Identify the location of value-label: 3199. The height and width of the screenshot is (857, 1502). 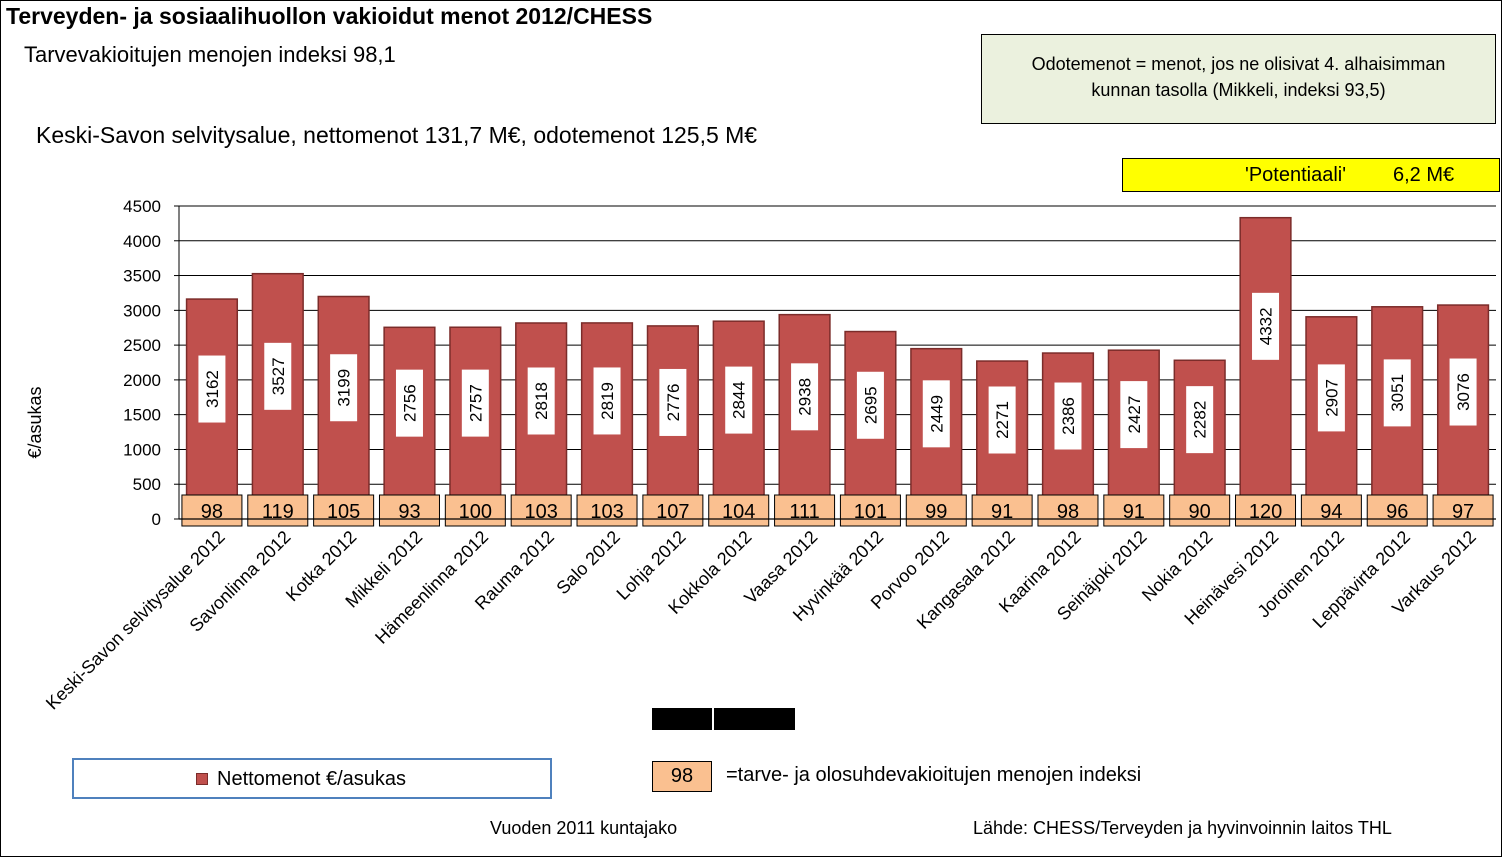
(344, 388).